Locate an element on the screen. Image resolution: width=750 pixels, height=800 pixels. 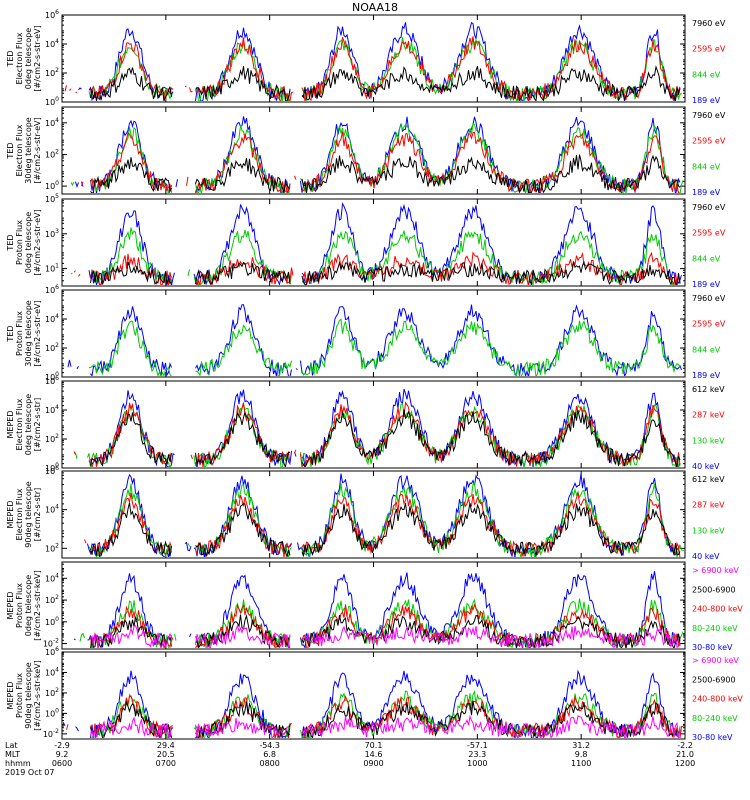
legend-label: 80-240 keV is located at coordinates (715, 718).